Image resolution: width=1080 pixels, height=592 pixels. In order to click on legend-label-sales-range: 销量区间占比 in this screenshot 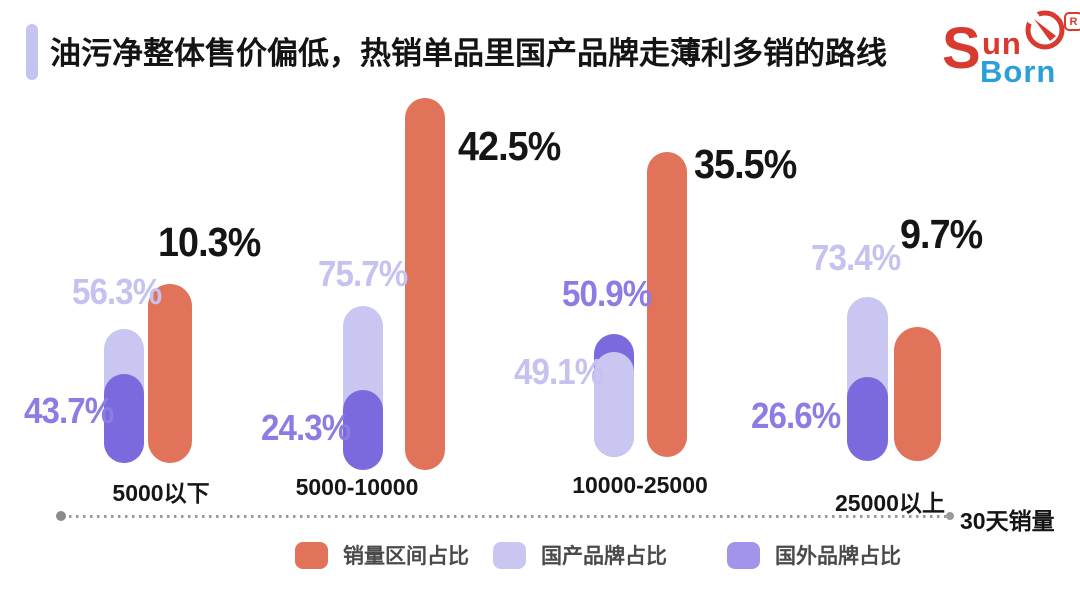, I will do `click(406, 556)`.